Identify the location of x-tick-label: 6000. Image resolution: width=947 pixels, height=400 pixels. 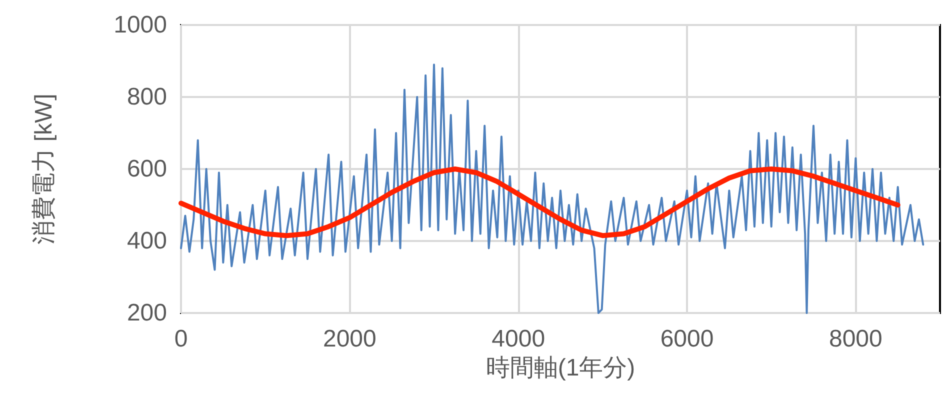
(687, 339).